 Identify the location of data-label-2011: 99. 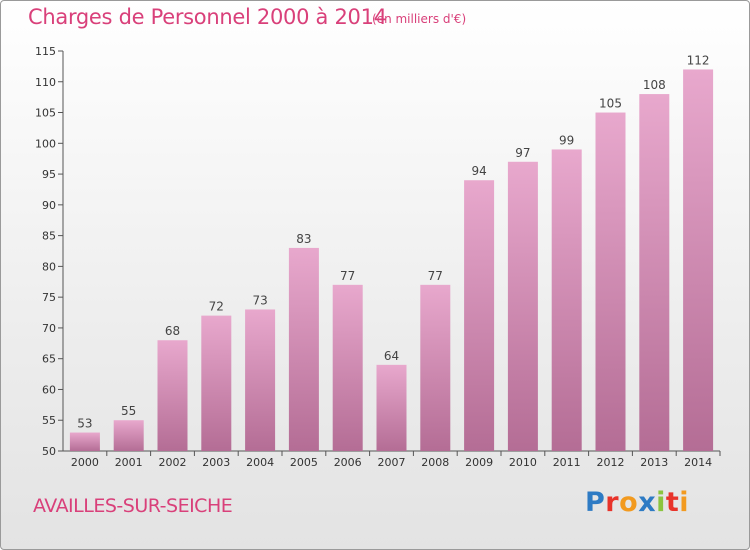
(566, 140).